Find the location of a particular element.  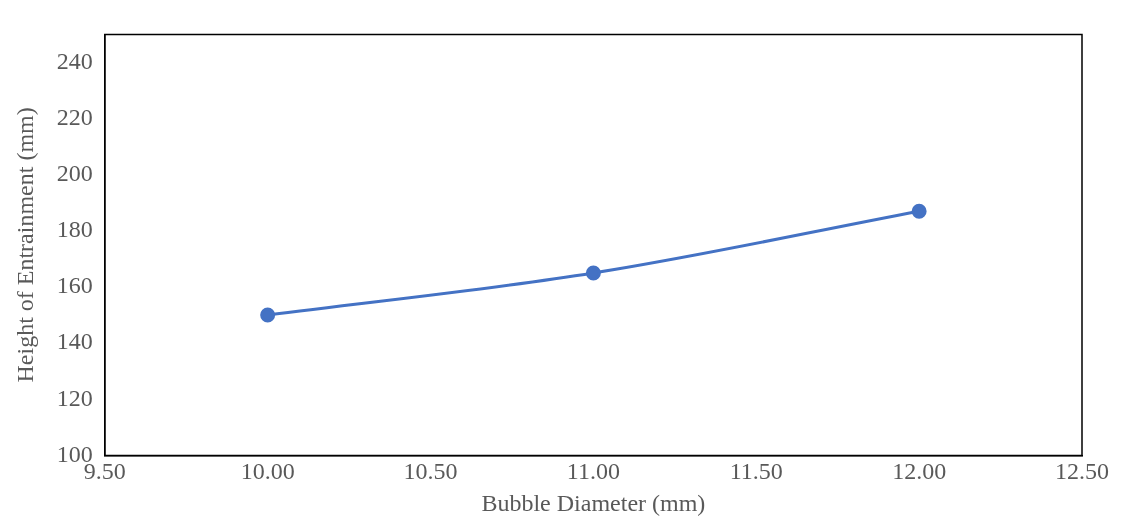

y-tick-label: 200 is located at coordinates (74, 173).